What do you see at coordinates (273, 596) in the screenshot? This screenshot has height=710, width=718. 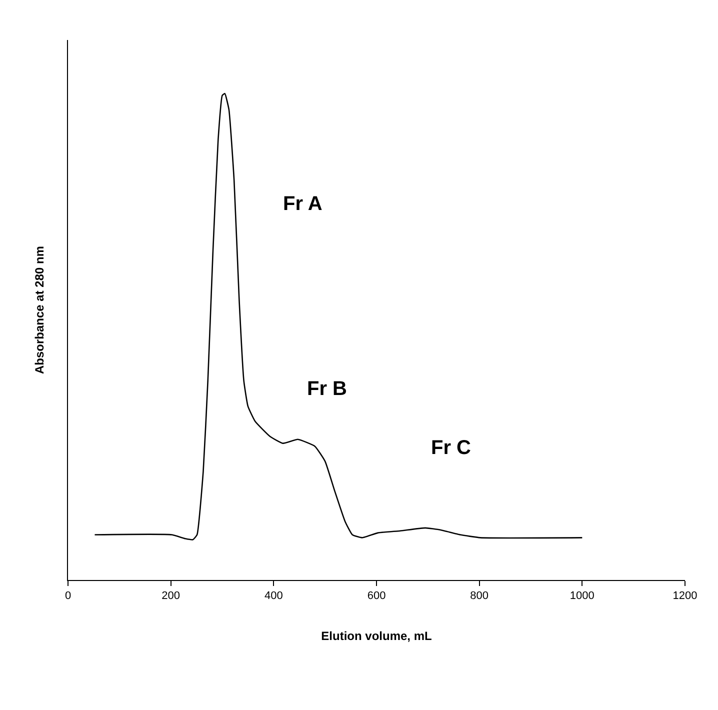 I see `x-tick-label: 400` at bounding box center [273, 596].